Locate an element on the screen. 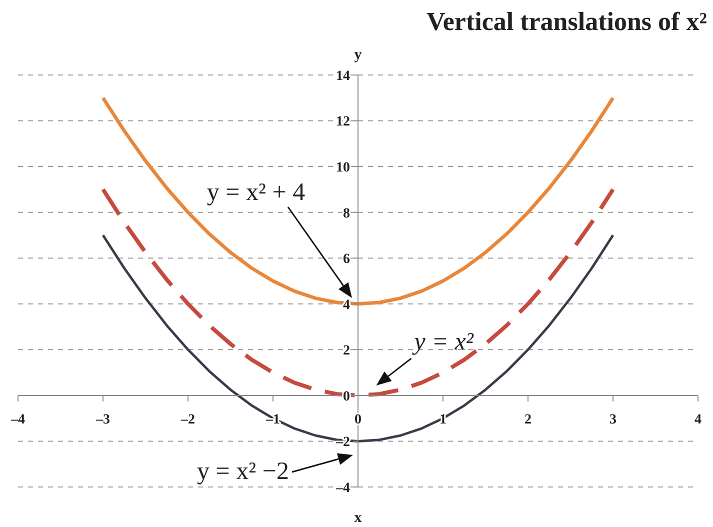  y-tick-label: 6 is located at coordinates (346, 260).